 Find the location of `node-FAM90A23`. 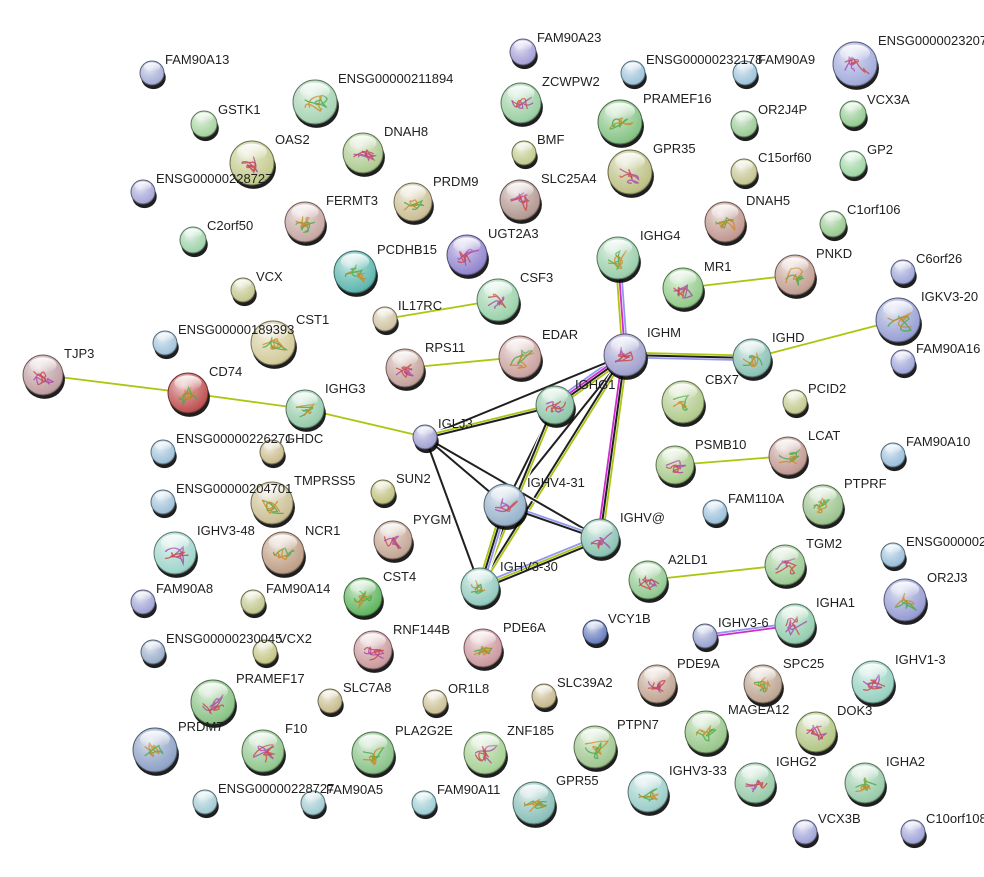

node-FAM90A23 is located at coordinates (523, 54).